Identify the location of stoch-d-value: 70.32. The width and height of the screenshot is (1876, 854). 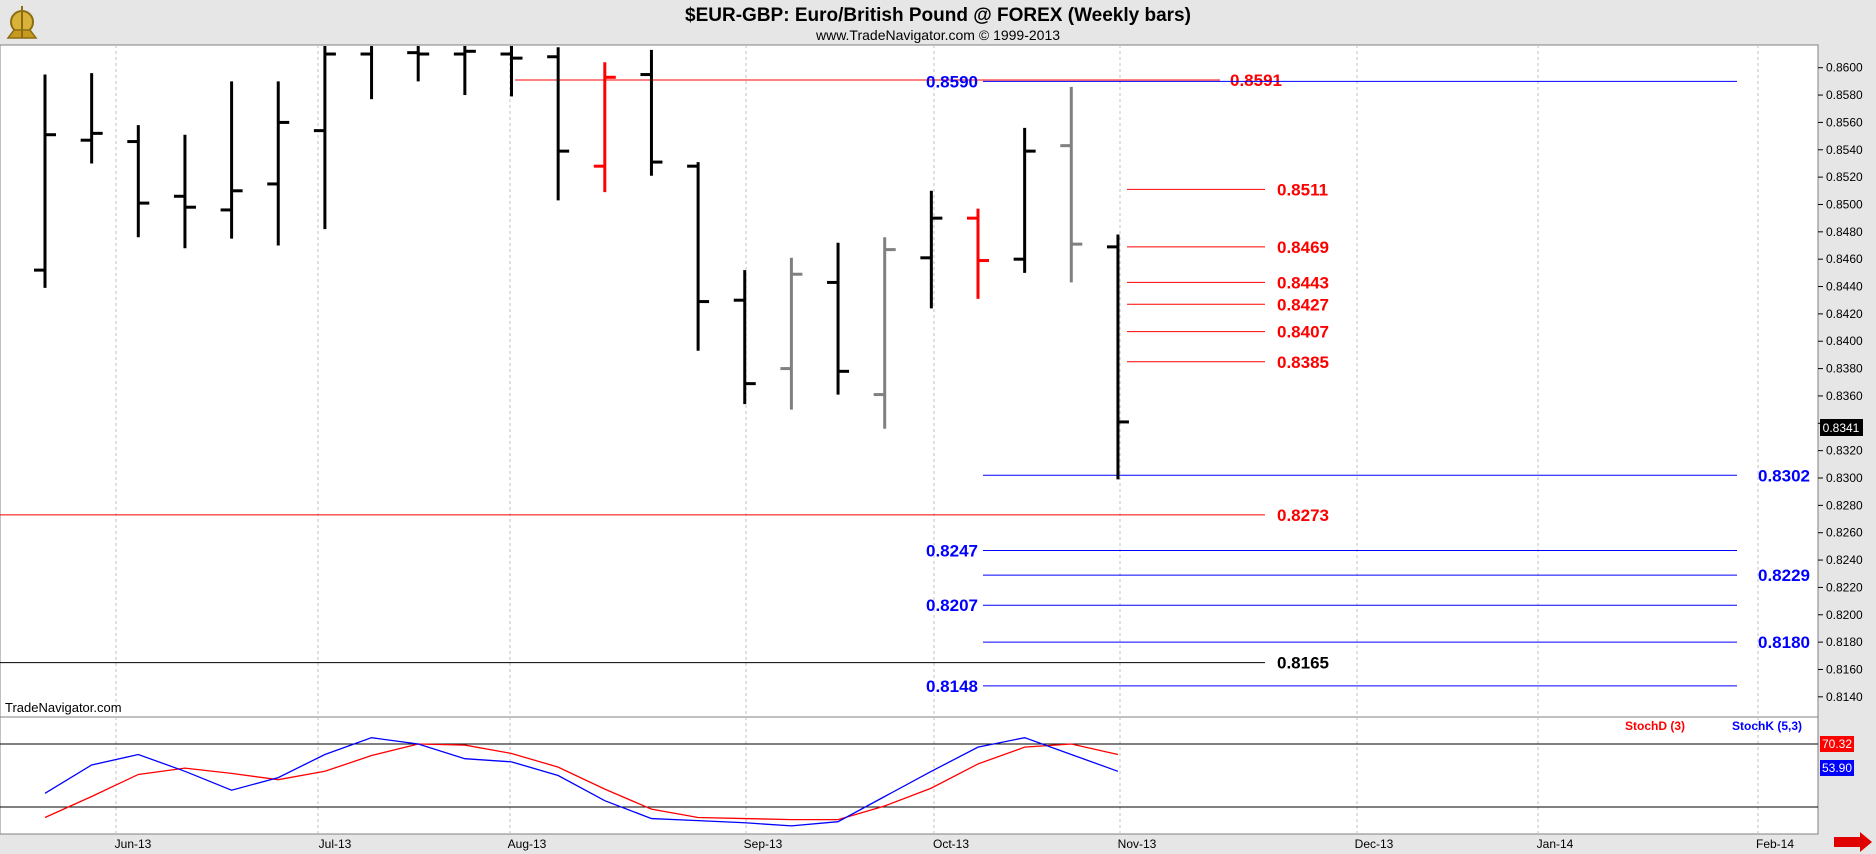
(1837, 744).